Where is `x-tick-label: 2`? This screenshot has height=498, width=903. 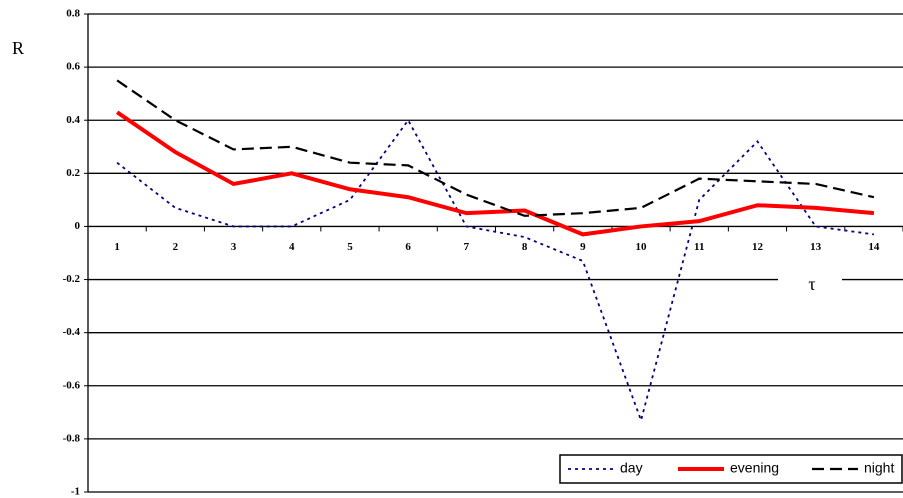 x-tick-label: 2 is located at coordinates (176, 247).